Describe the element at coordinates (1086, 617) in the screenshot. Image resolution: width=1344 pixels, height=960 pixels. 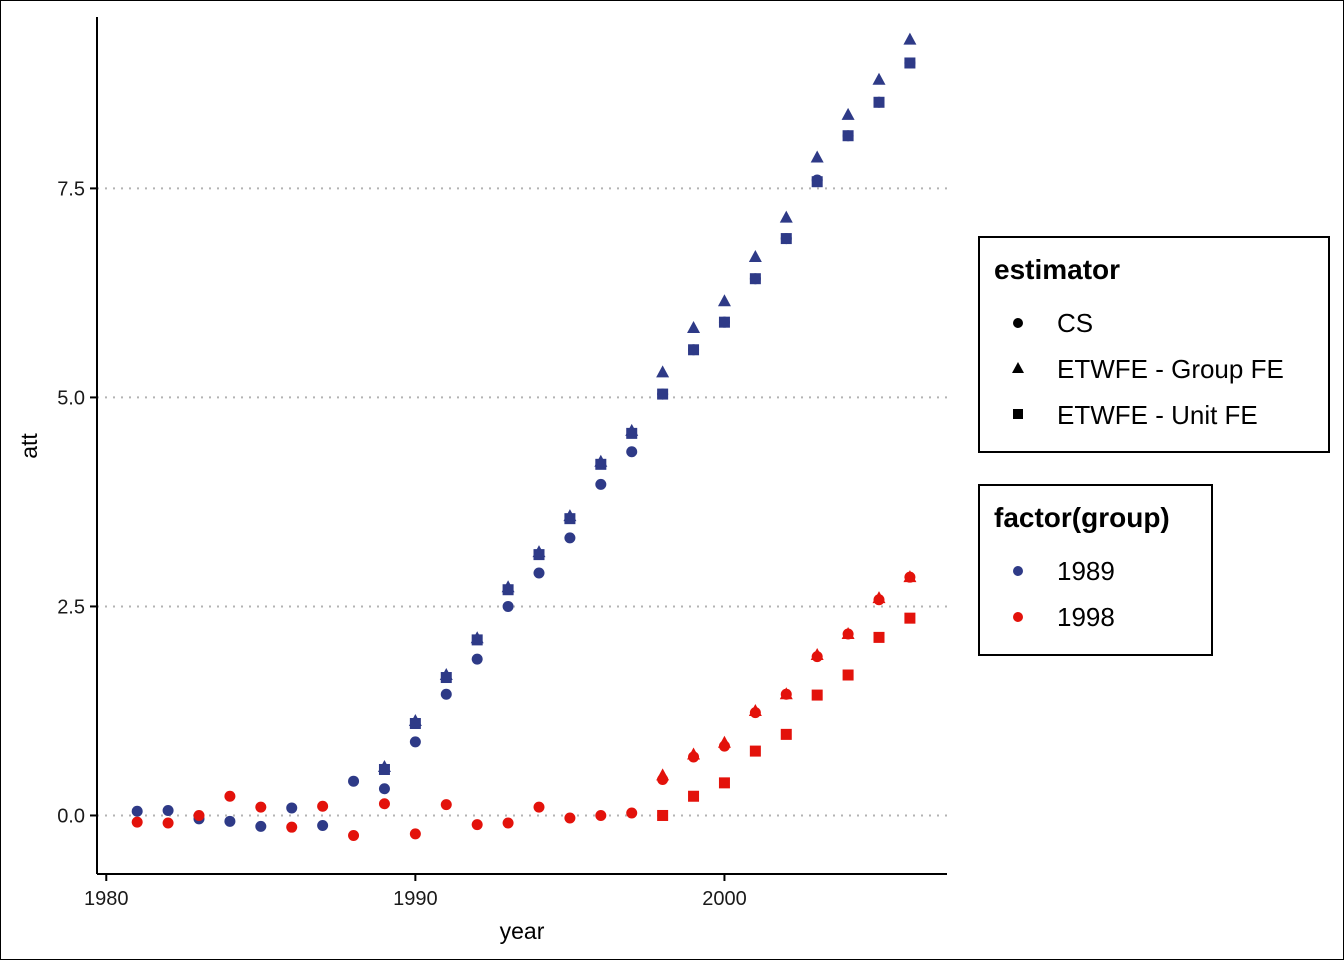
I see `legend-item-1998: 1998` at that location.